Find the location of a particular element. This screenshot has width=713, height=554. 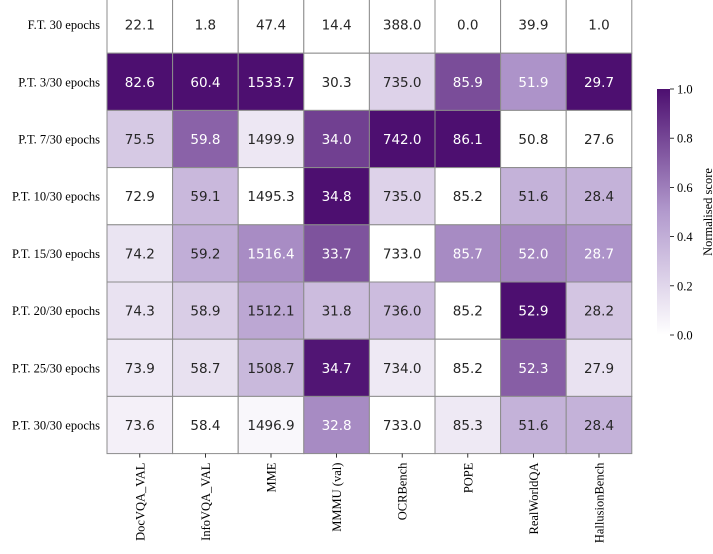

heatmap-cell: 34.8 is located at coordinates (336, 196).